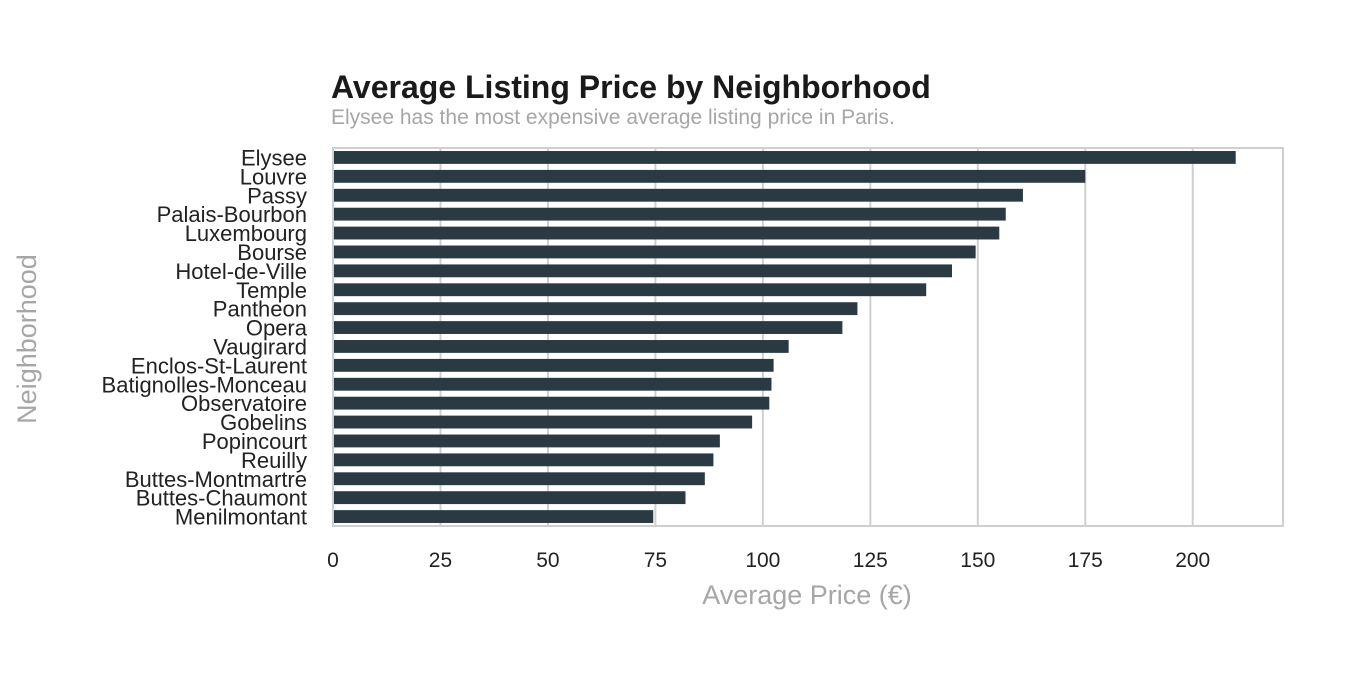 The height and width of the screenshot is (676, 1353). I want to click on x-tick-label: 125, so click(870, 560).